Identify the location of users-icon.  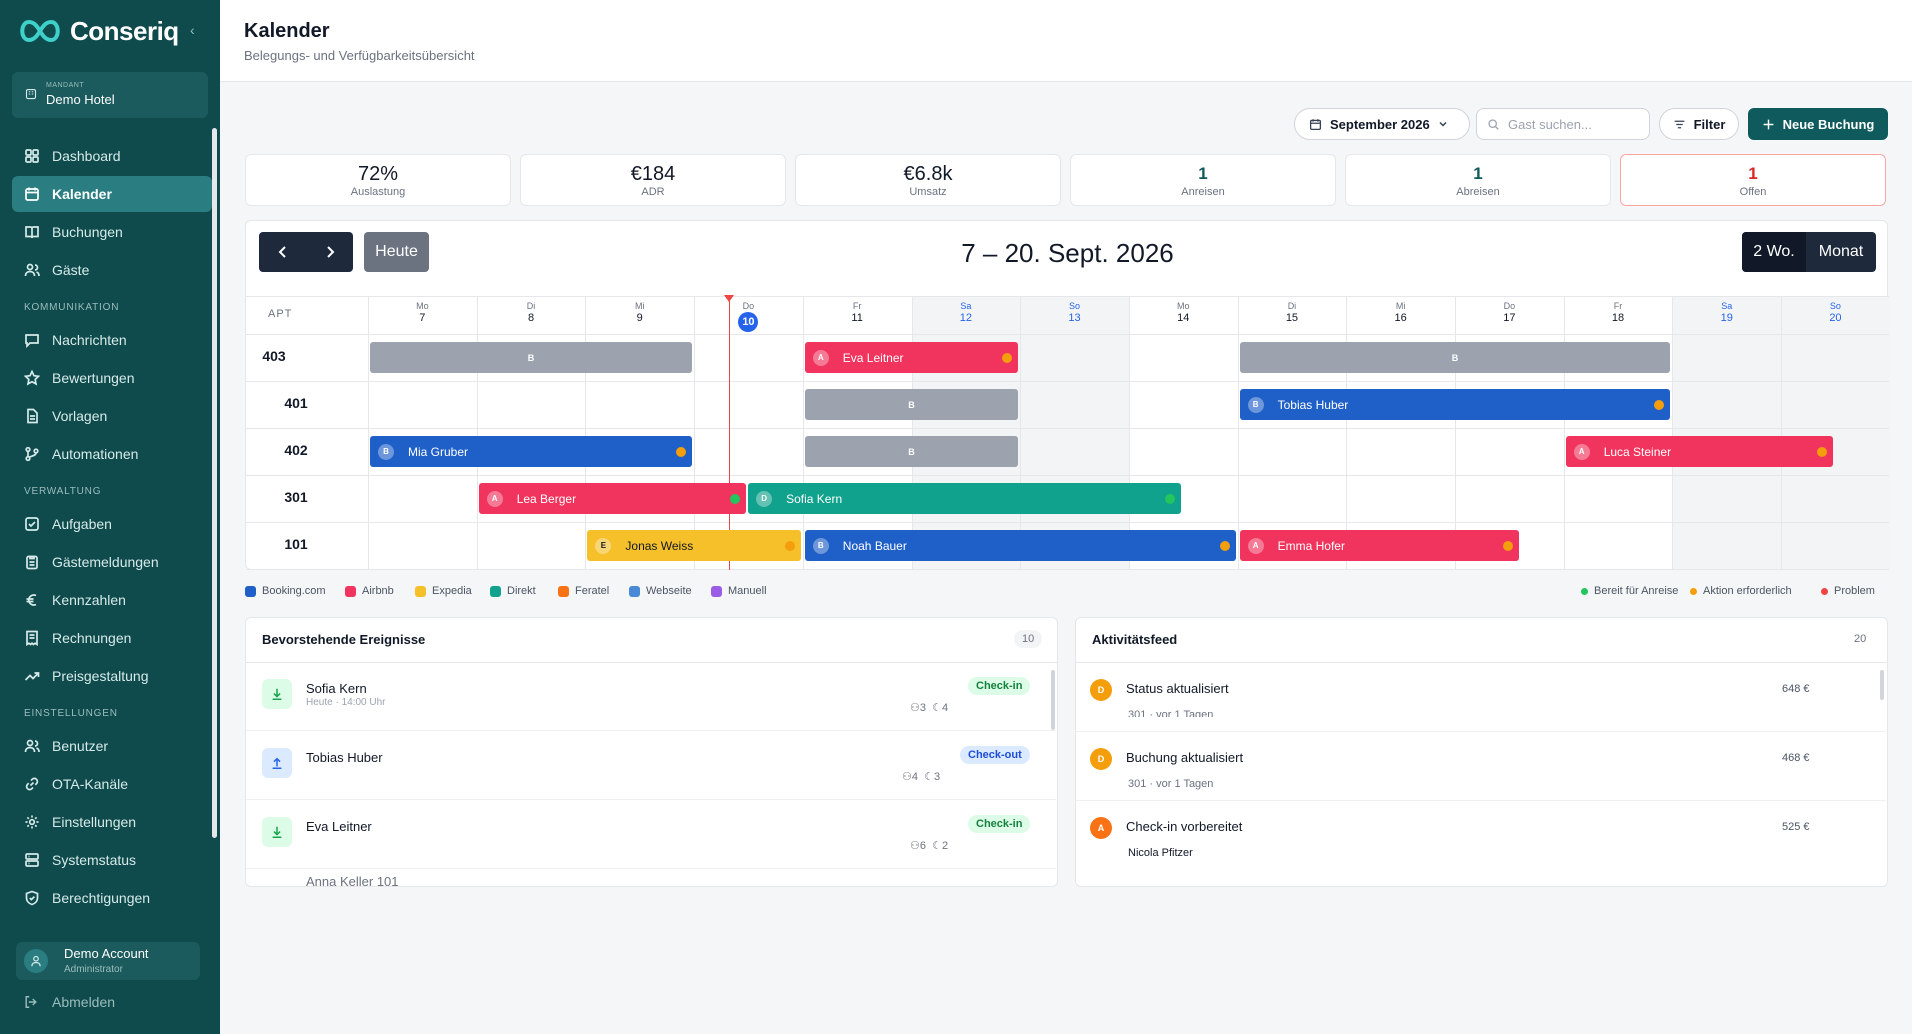
(32, 270).